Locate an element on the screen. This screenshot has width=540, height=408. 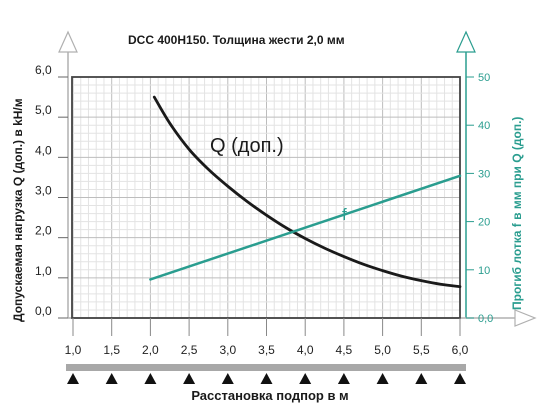
y-right-tick-label: 0,0 is located at coordinates (485, 319).